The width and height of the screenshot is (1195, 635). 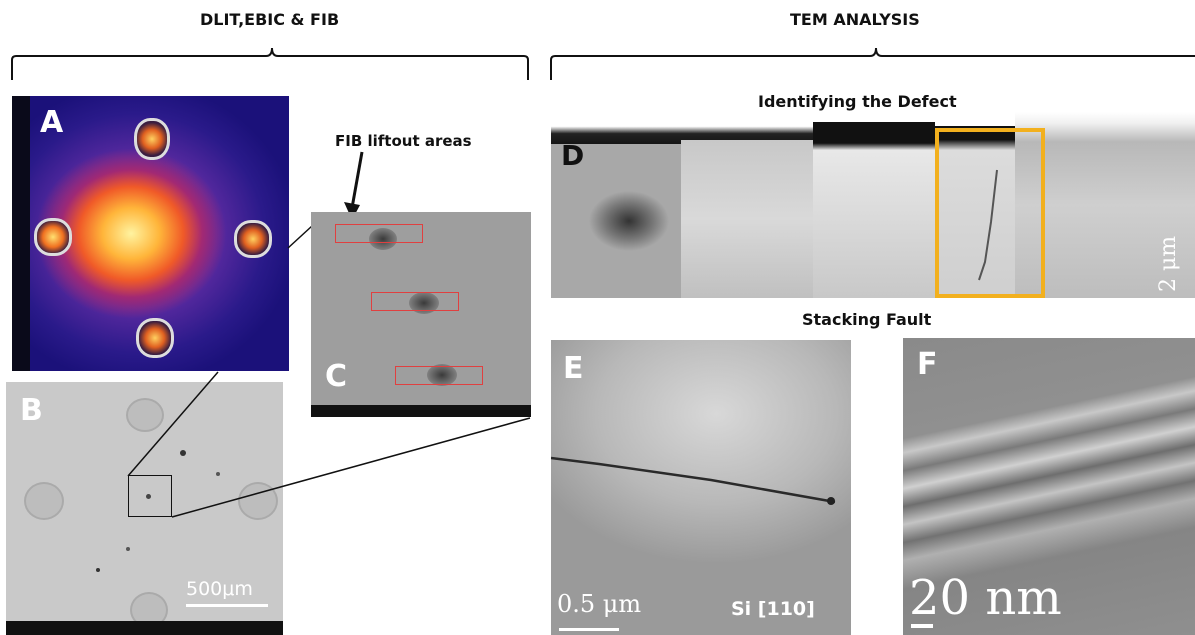 I want to click on panel-letter: E, so click(x=573, y=368).